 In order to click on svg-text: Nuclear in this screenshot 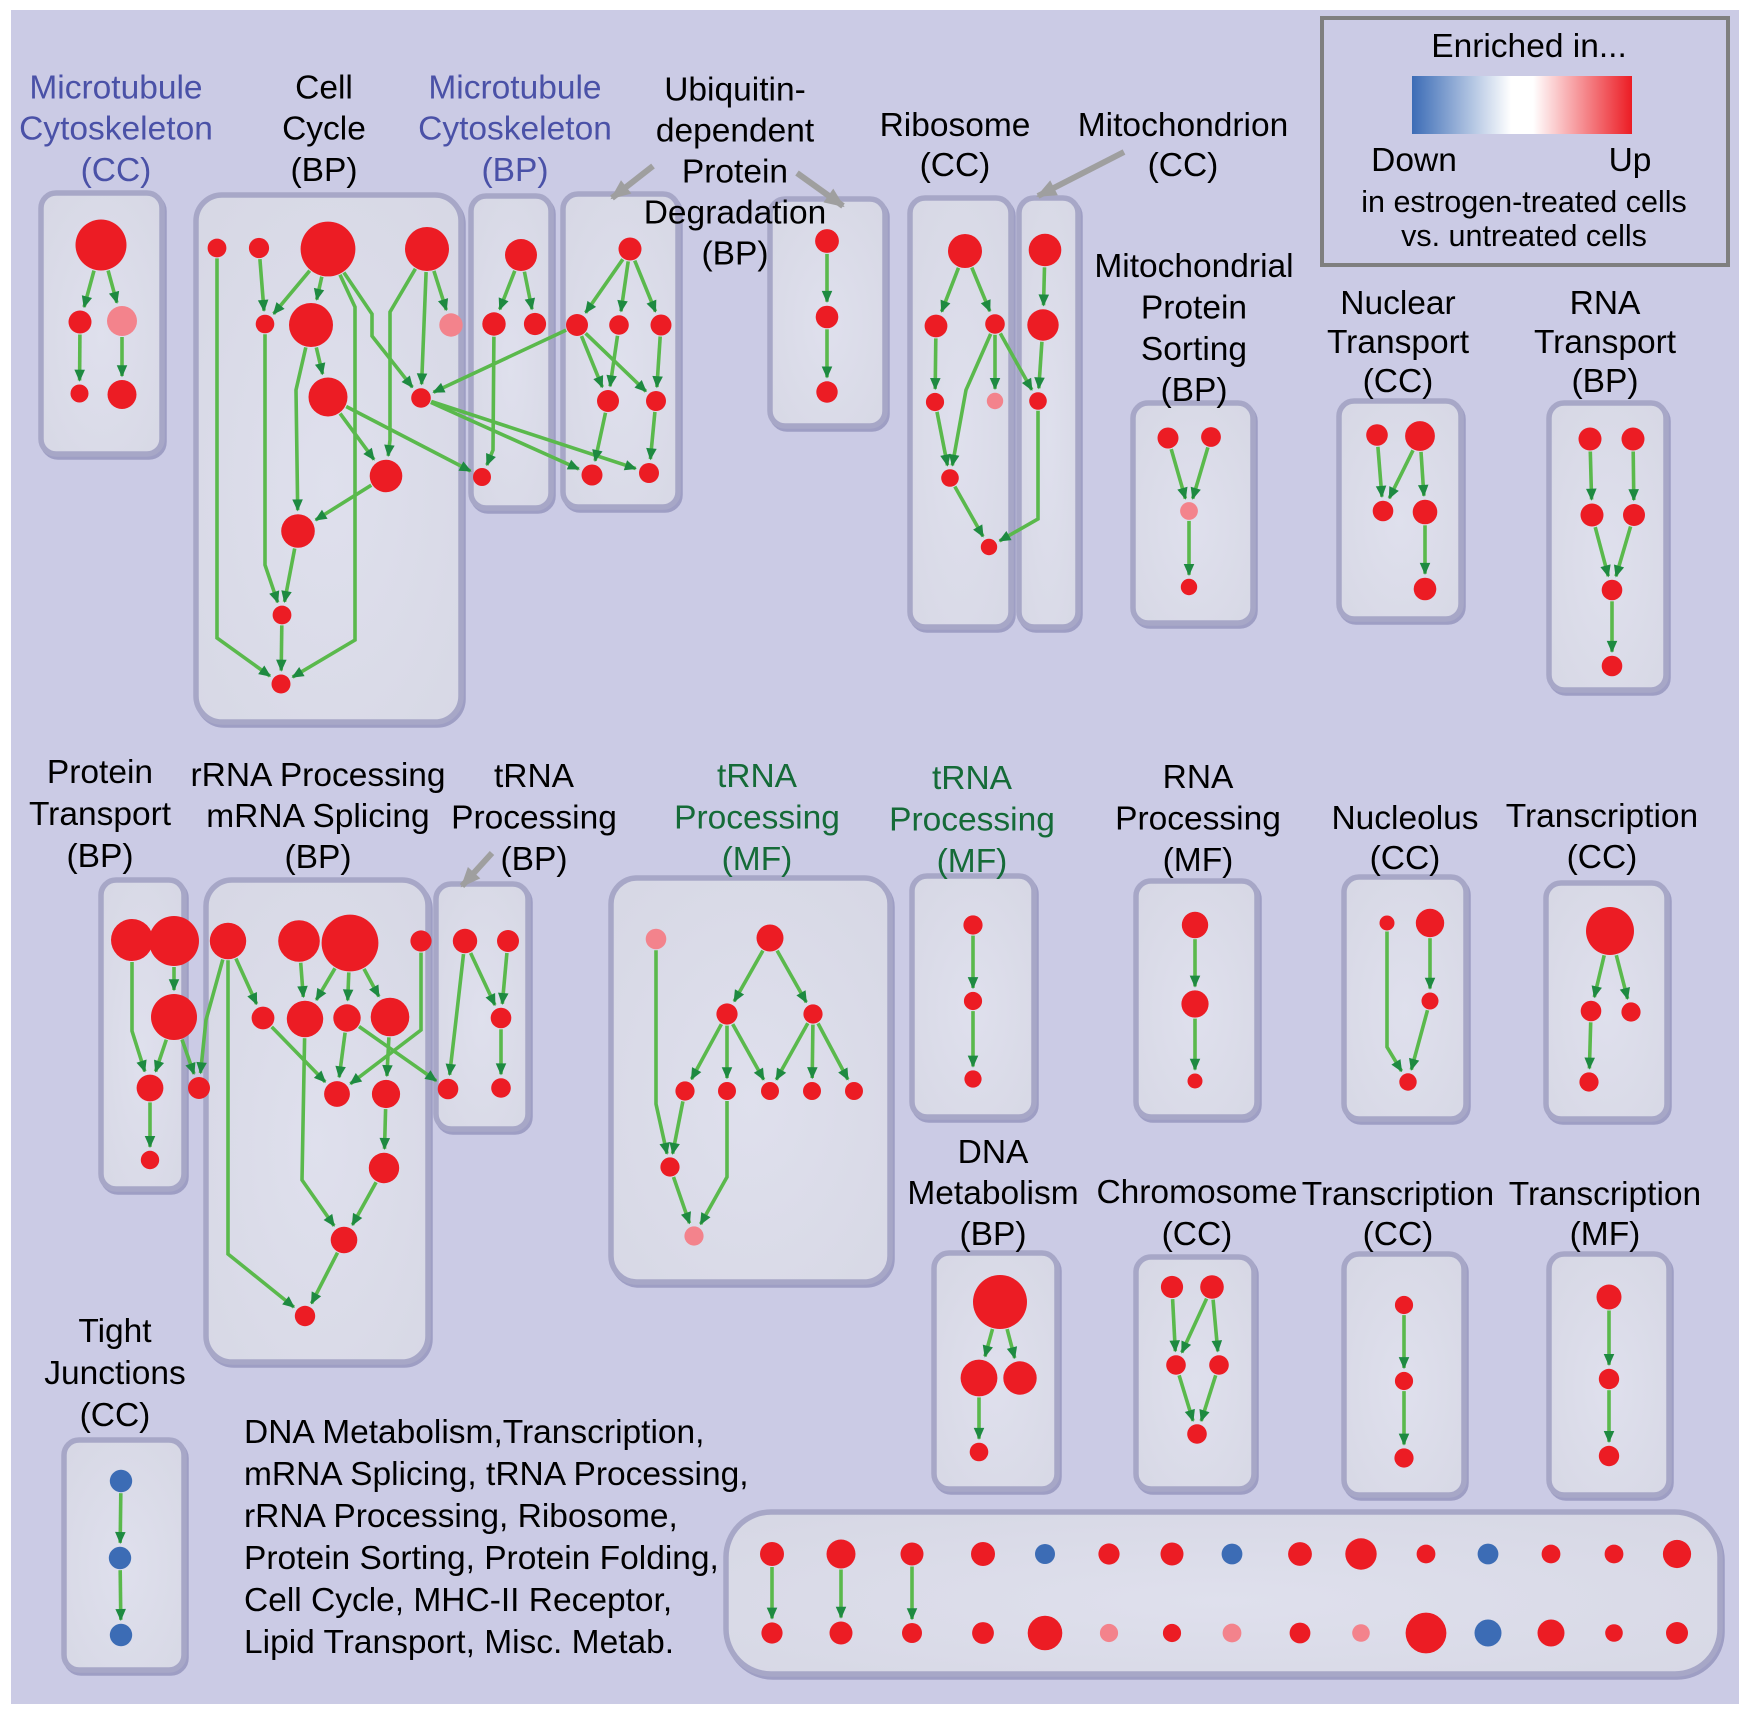, I will do `click(1397, 303)`.